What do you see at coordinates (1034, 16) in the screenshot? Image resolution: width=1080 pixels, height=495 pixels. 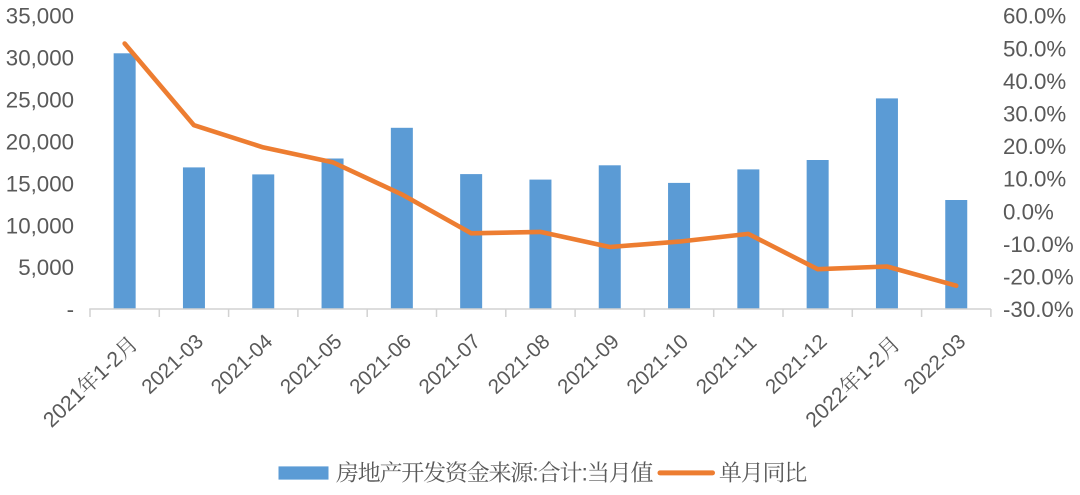 I see `svg-text: 60.0%` at bounding box center [1034, 16].